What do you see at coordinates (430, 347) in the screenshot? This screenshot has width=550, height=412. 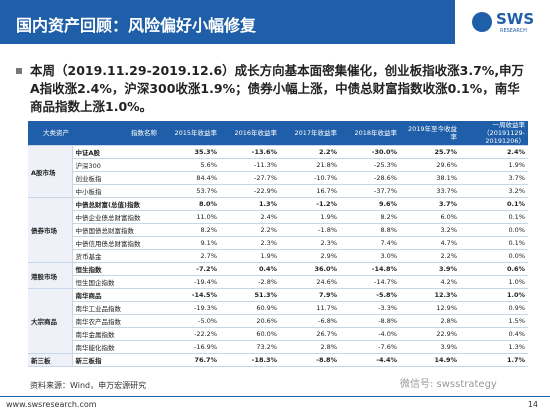 I see `return-cell: 3.9%` at bounding box center [430, 347].